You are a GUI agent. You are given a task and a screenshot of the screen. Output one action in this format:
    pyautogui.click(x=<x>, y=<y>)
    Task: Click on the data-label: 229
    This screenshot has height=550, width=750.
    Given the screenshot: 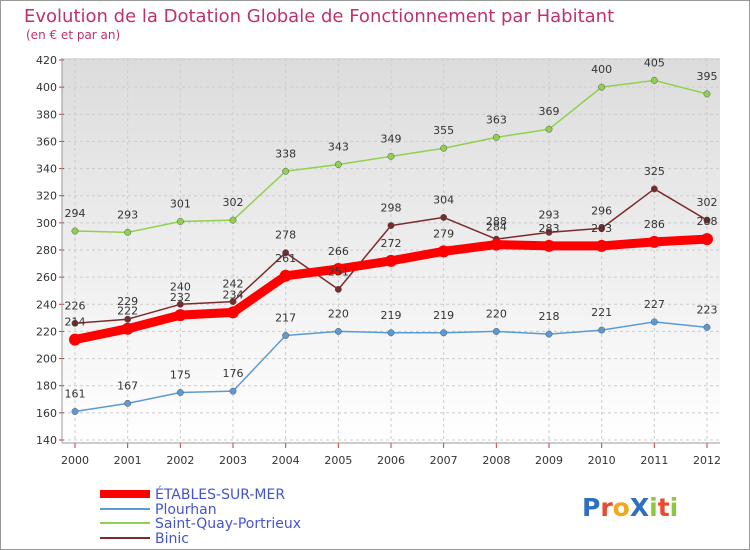 What is the action you would take?
    pyautogui.click(x=127, y=301)
    